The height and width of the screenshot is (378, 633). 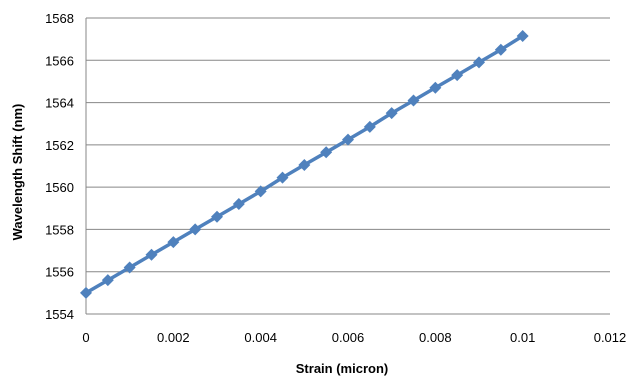 What do you see at coordinates (59, 187) in the screenshot?
I see `y-tick-label: 1560` at bounding box center [59, 187].